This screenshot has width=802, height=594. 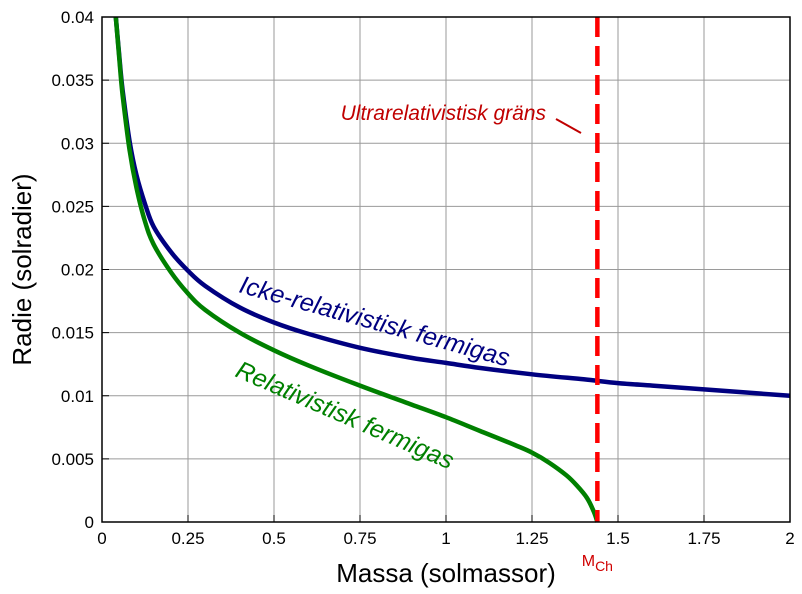 I want to click on series-label-relativistic: Relativistisk fermigas, so click(x=345, y=415).